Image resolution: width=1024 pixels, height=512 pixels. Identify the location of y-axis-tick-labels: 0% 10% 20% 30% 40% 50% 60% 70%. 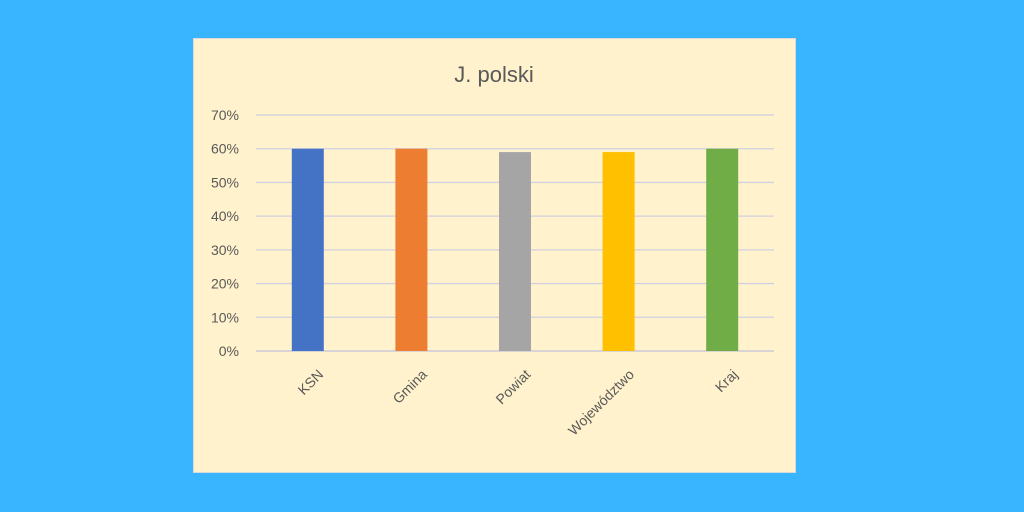
(225, 233).